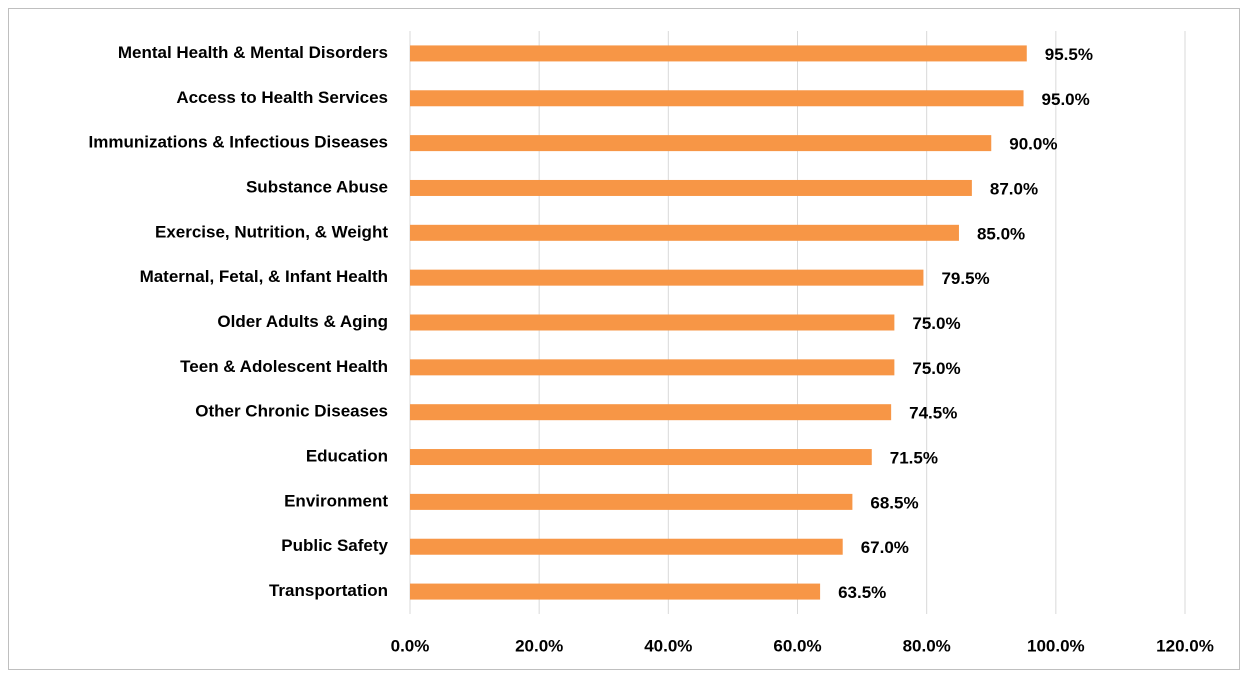 The height and width of the screenshot is (677, 1249). Describe the element at coordinates (885, 547) in the screenshot. I see `data-label: 67.0%` at that location.